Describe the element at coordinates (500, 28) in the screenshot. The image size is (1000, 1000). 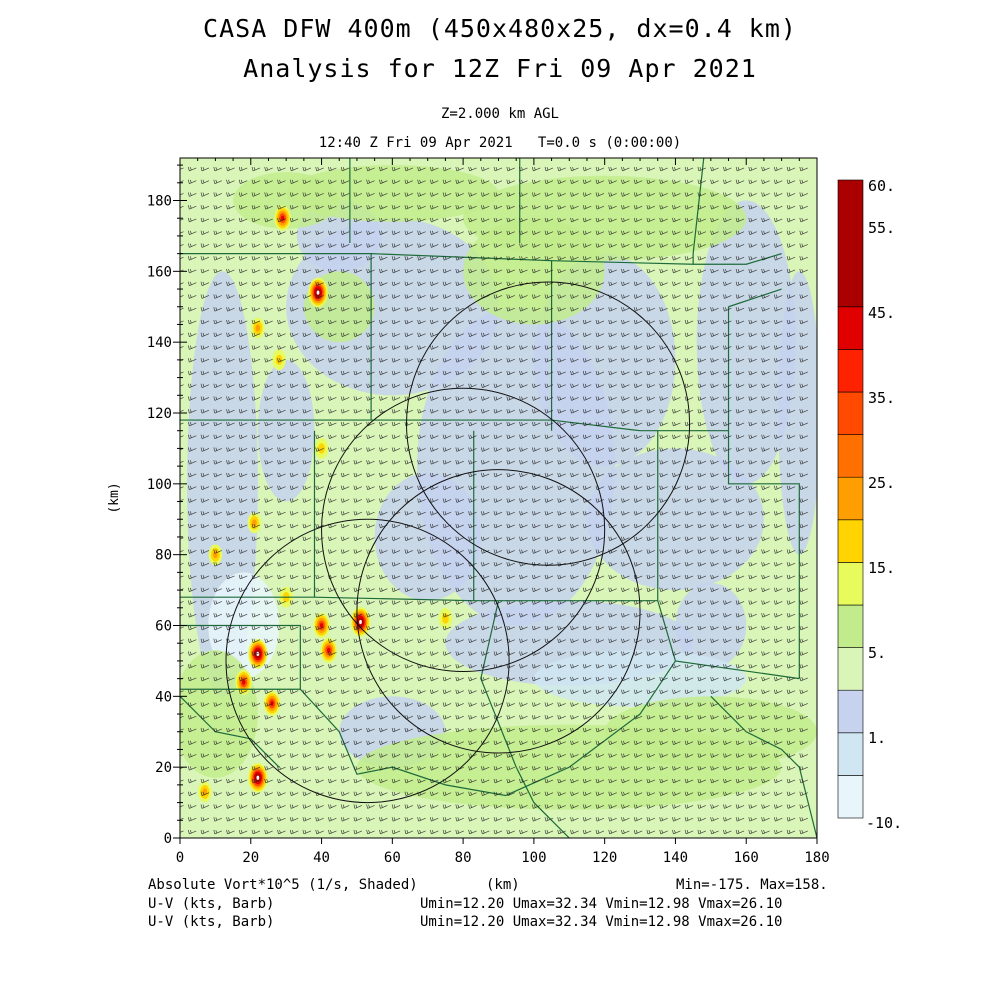
I see `chart-title-line1: CASA DFW 400m (450x480x25, dx=0.4 km)` at that location.